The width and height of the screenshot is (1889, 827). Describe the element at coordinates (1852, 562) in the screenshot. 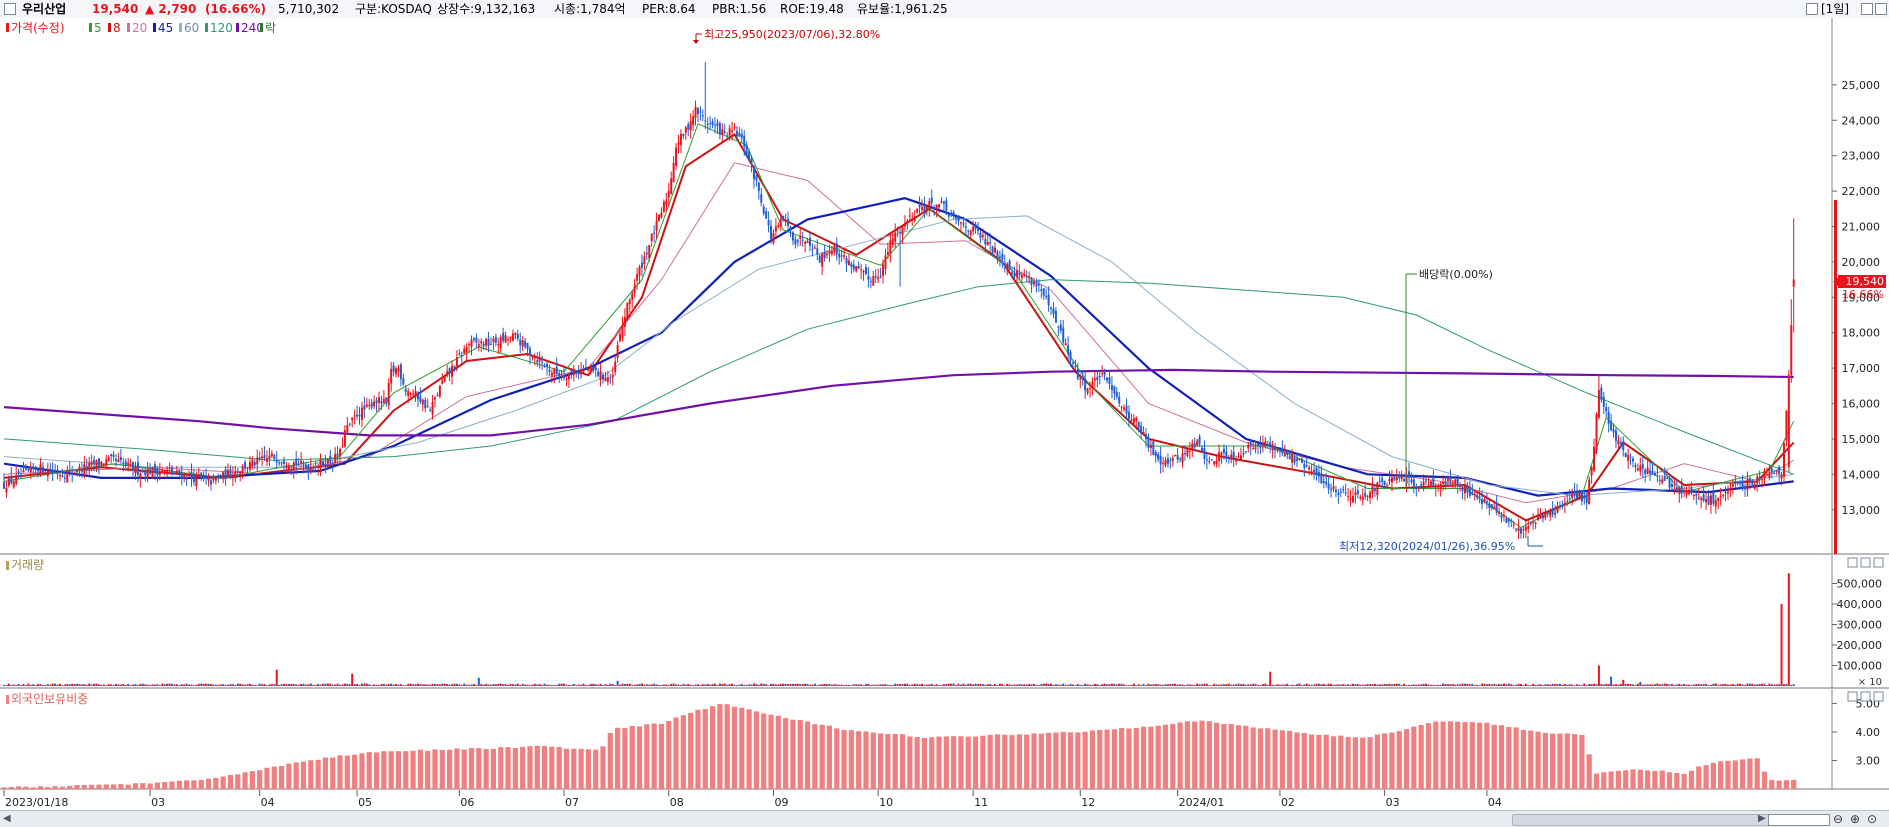

I see `volume-minimize-button` at that location.